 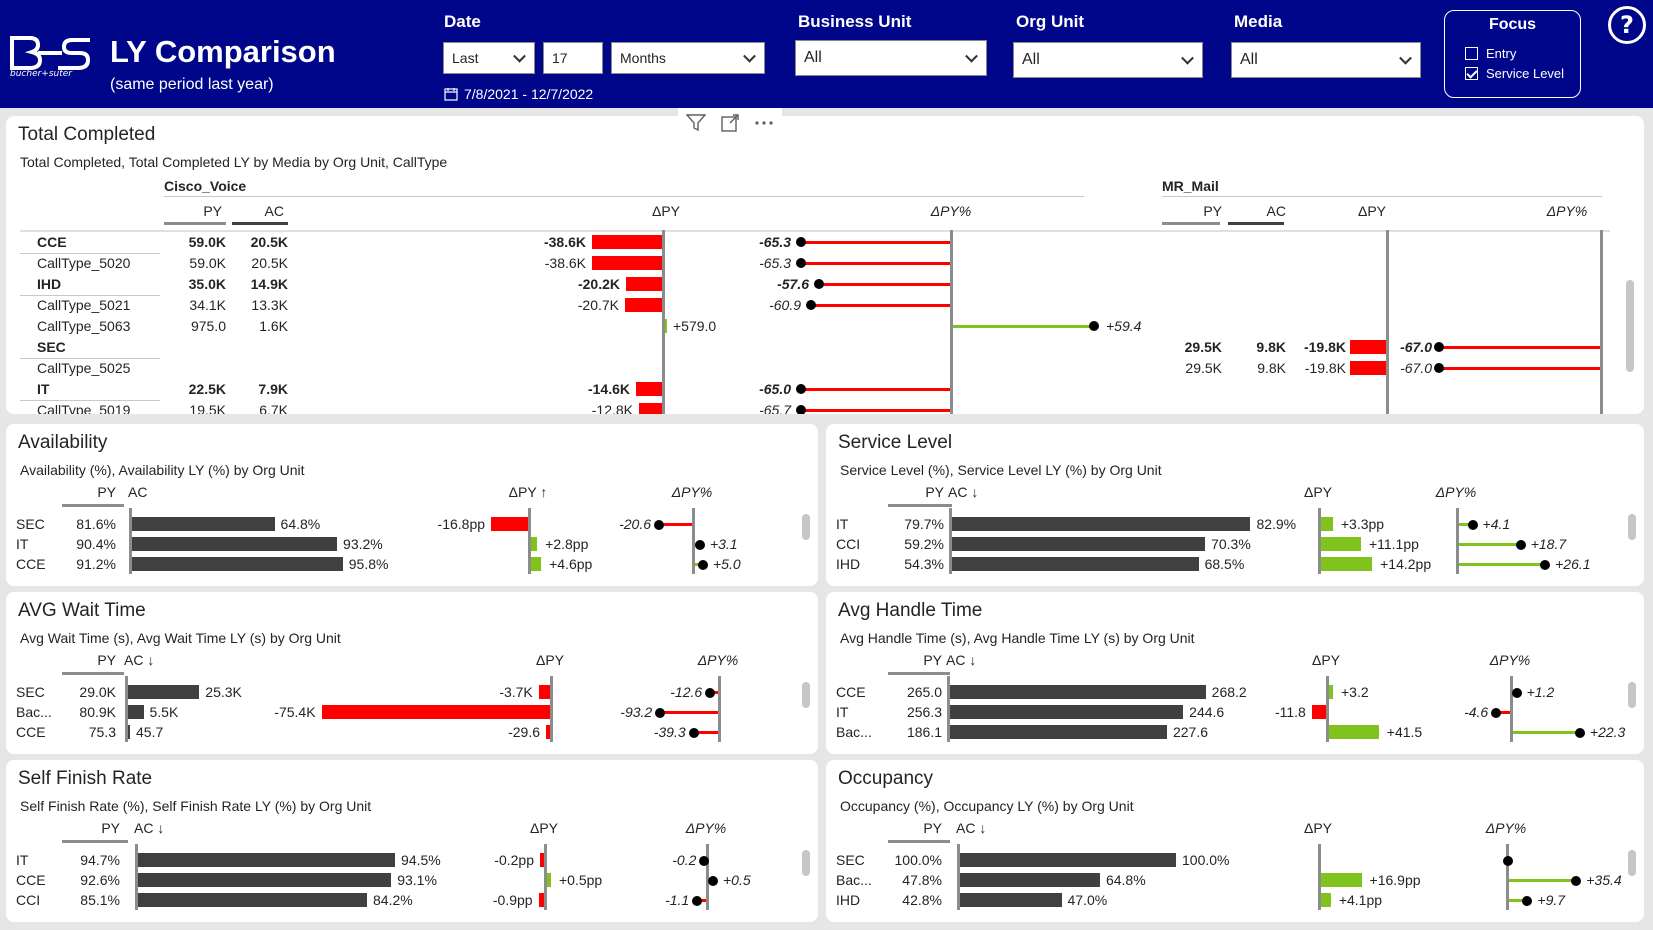 I want to click on dpy-axis, so click(x=1319, y=877).